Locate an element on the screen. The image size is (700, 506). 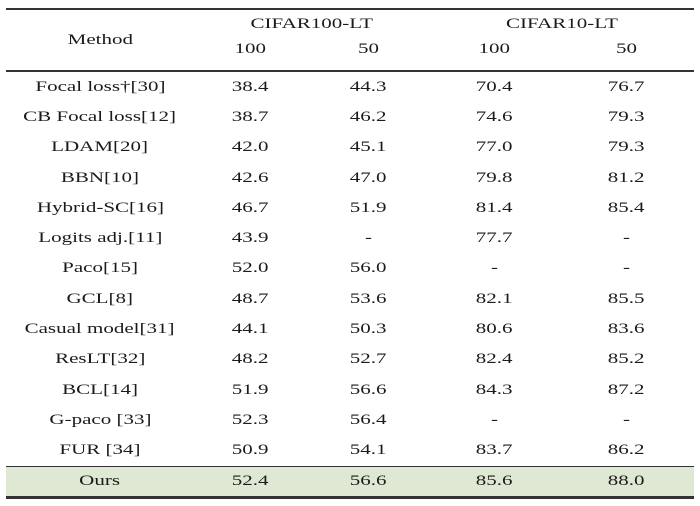
table-row: BBN[10] 42.6 47.0 79.8 81.2 is located at coordinates (350, 178).